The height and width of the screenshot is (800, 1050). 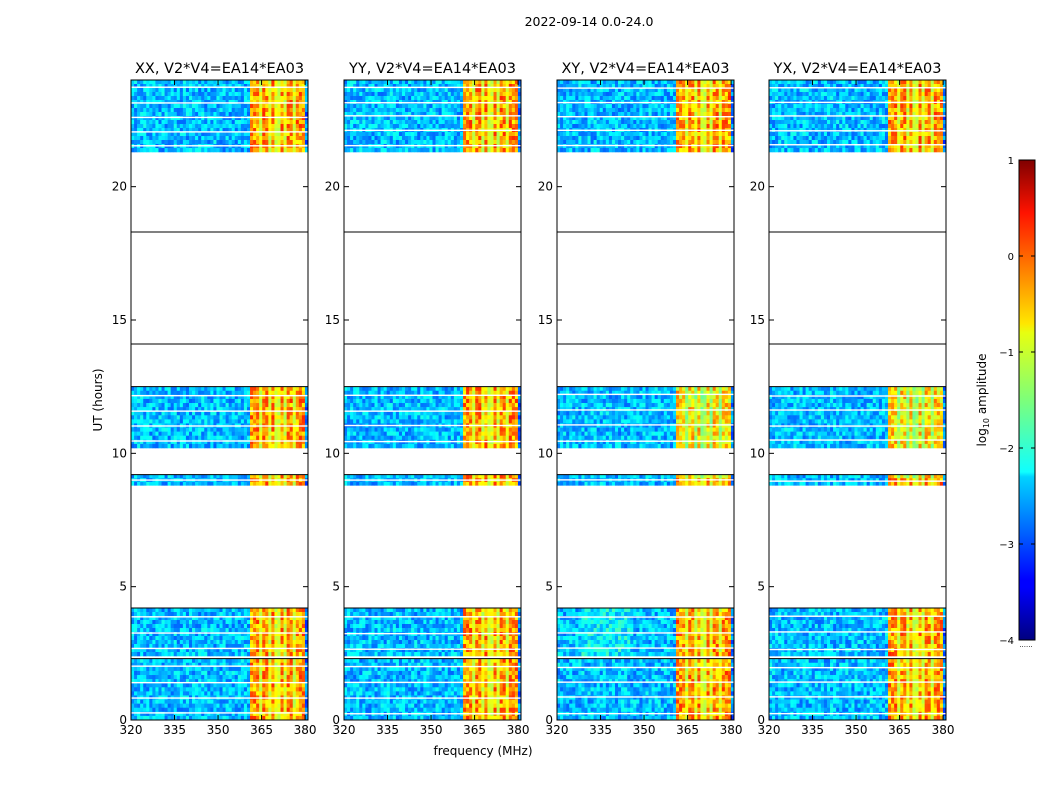 I want to click on flagged-row, so click(x=219, y=426).